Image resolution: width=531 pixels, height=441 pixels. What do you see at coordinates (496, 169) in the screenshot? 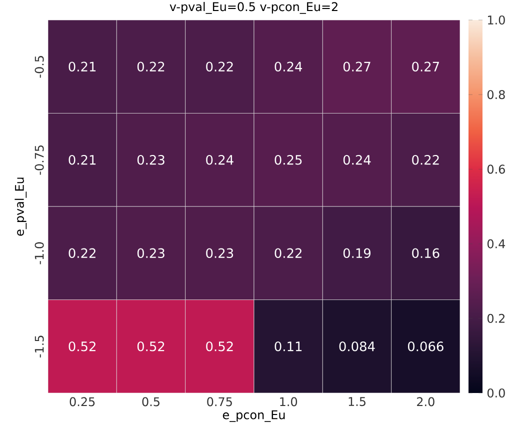
I see `color-bar-label: 0.6` at bounding box center [496, 169].